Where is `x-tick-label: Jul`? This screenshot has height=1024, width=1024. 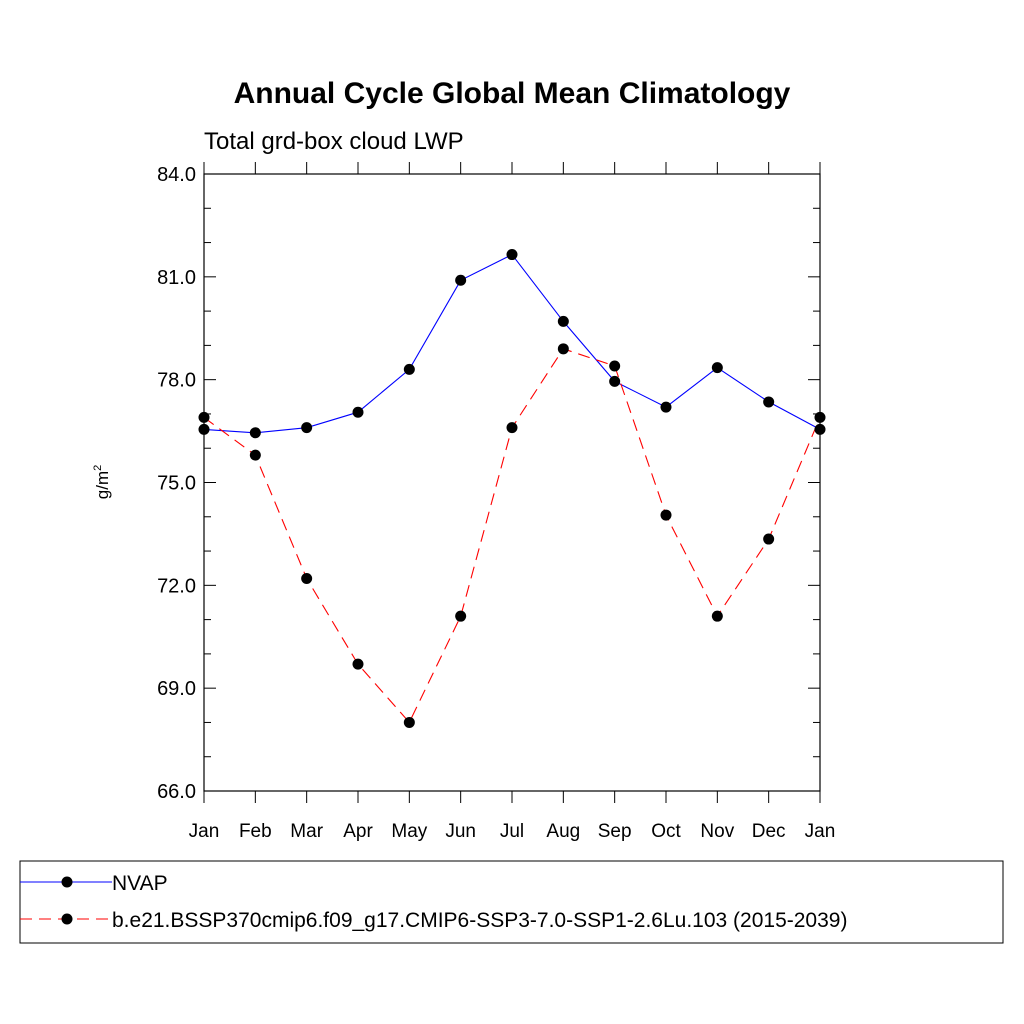
x-tick-label: Jul is located at coordinates (512, 831).